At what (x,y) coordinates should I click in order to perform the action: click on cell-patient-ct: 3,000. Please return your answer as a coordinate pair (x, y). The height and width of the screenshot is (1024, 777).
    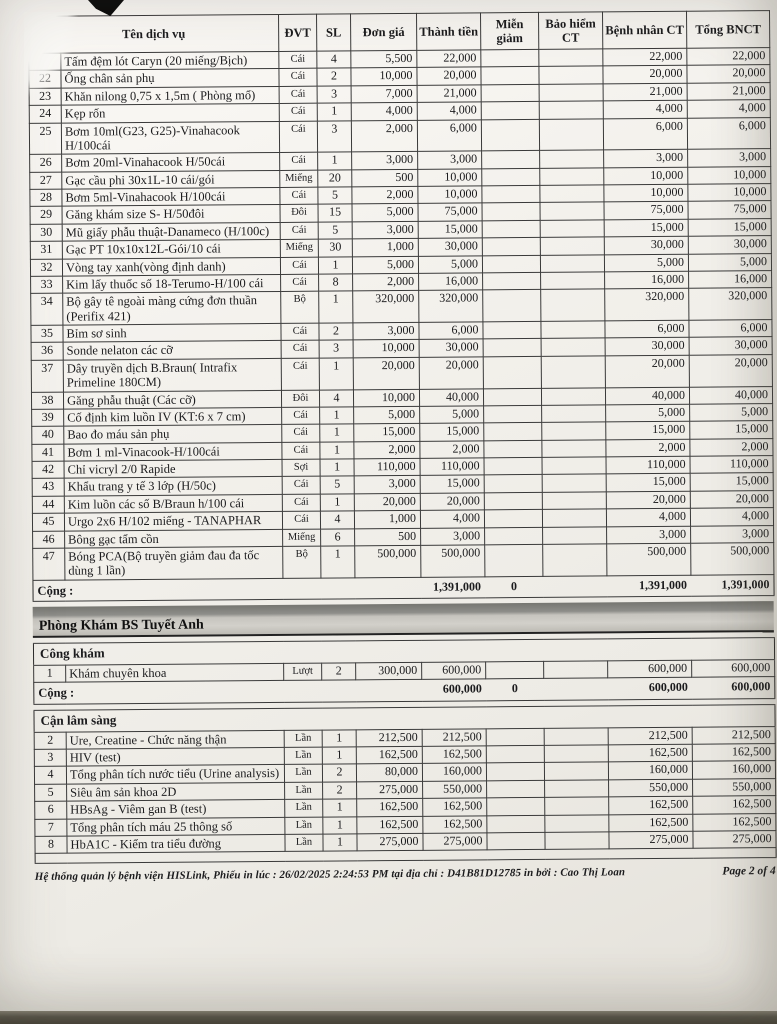
    Looking at the image, I should click on (648, 534).